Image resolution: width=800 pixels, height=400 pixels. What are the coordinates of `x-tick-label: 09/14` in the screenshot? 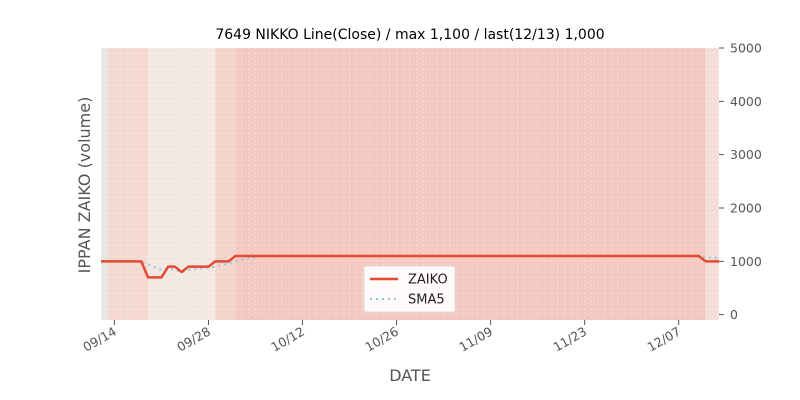 It's located at (99, 339).